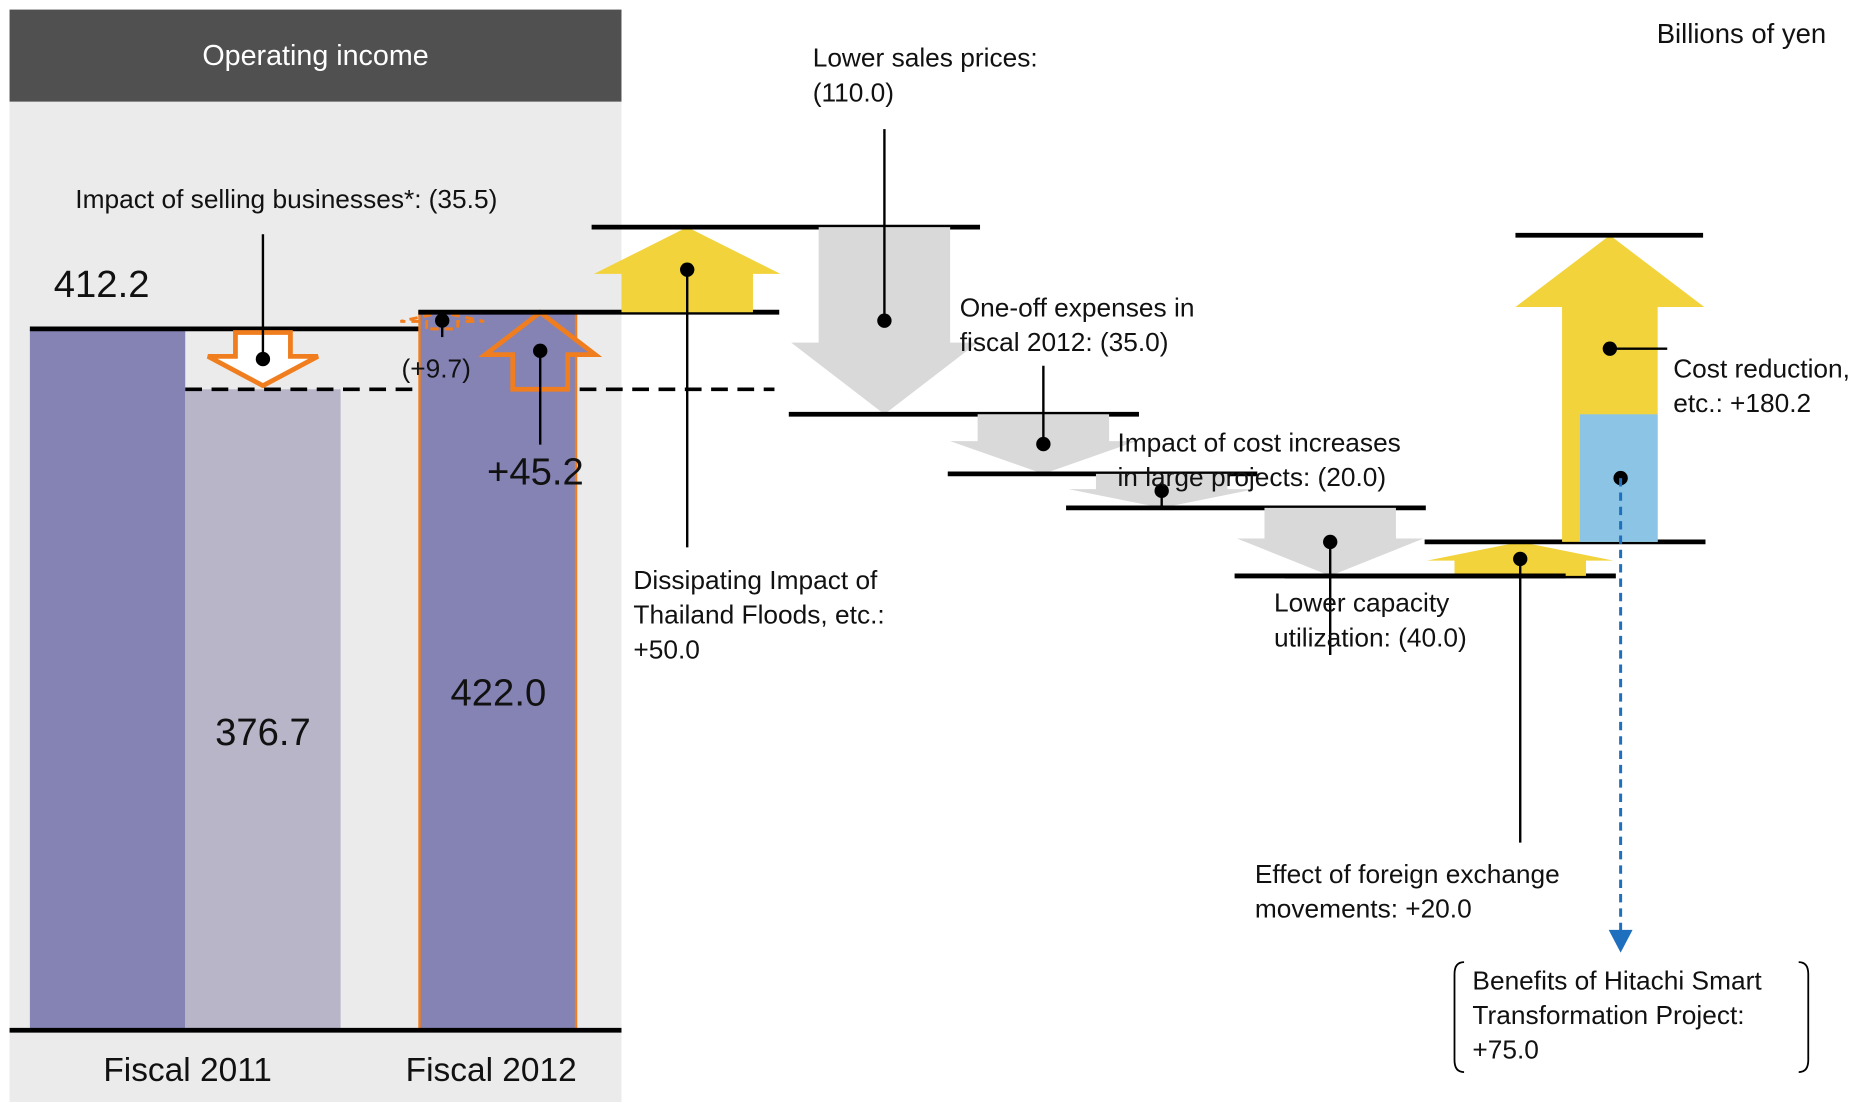 This screenshot has width=1874, height=1102. What do you see at coordinates (758, 615) in the screenshot?
I see `step-label: Thailand Floods, etc.:` at bounding box center [758, 615].